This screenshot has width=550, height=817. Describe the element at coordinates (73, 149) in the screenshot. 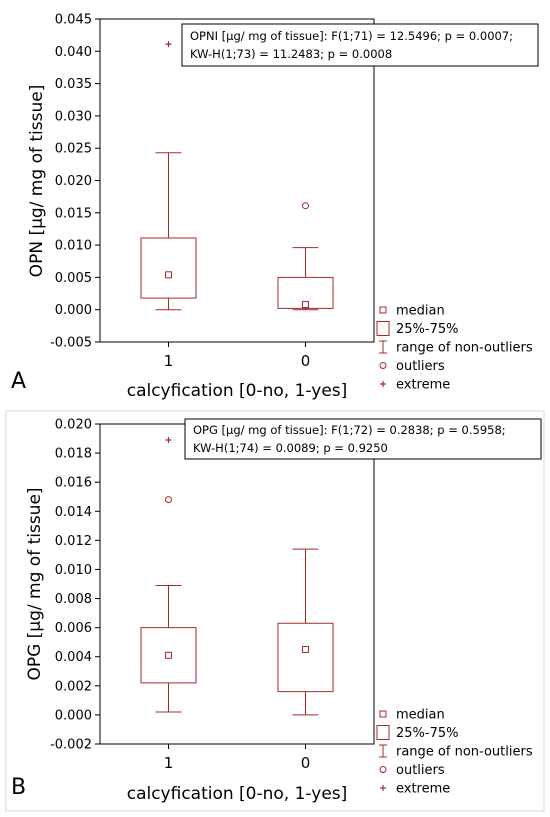

I see `y-tick-label: 0.025` at that location.